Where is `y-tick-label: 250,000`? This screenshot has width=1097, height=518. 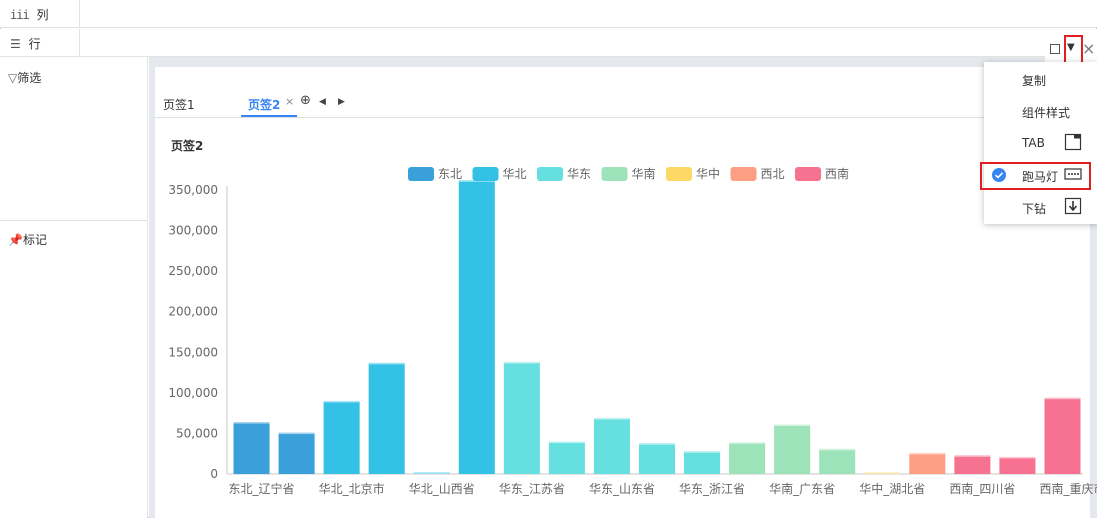 y-tick-label: 250,000 is located at coordinates (193, 271).